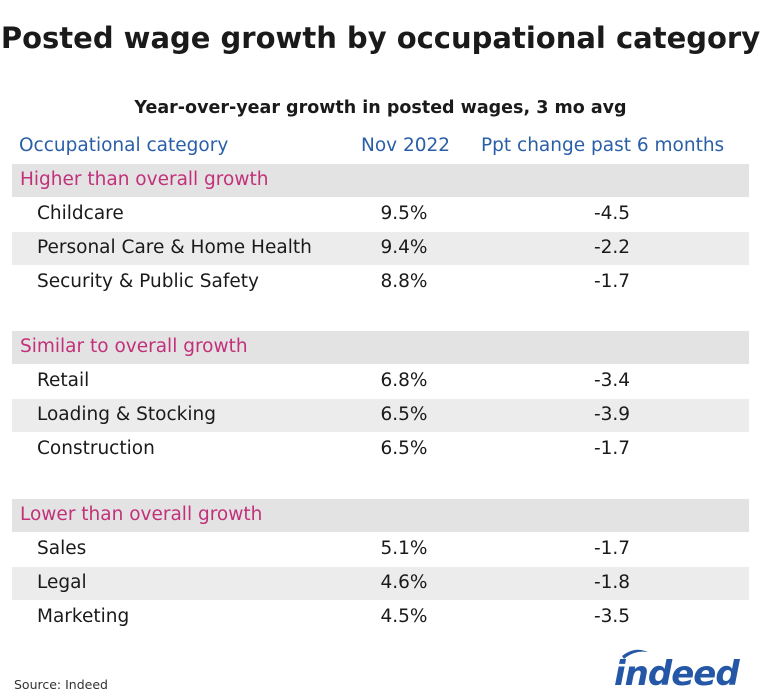 This screenshot has height=693, width=761. I want to click on category-name: Construction, so click(96, 448).